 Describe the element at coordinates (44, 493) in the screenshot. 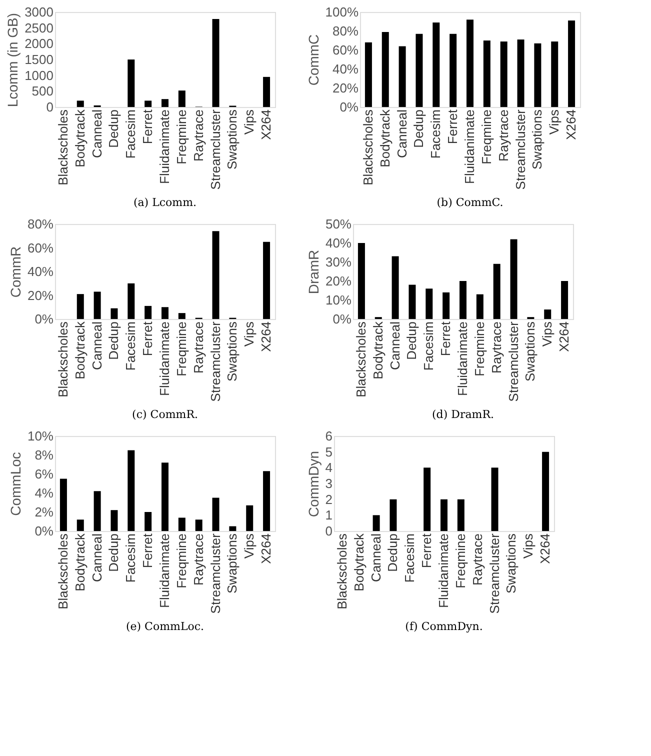

I see `y-tick-label: 4%` at that location.